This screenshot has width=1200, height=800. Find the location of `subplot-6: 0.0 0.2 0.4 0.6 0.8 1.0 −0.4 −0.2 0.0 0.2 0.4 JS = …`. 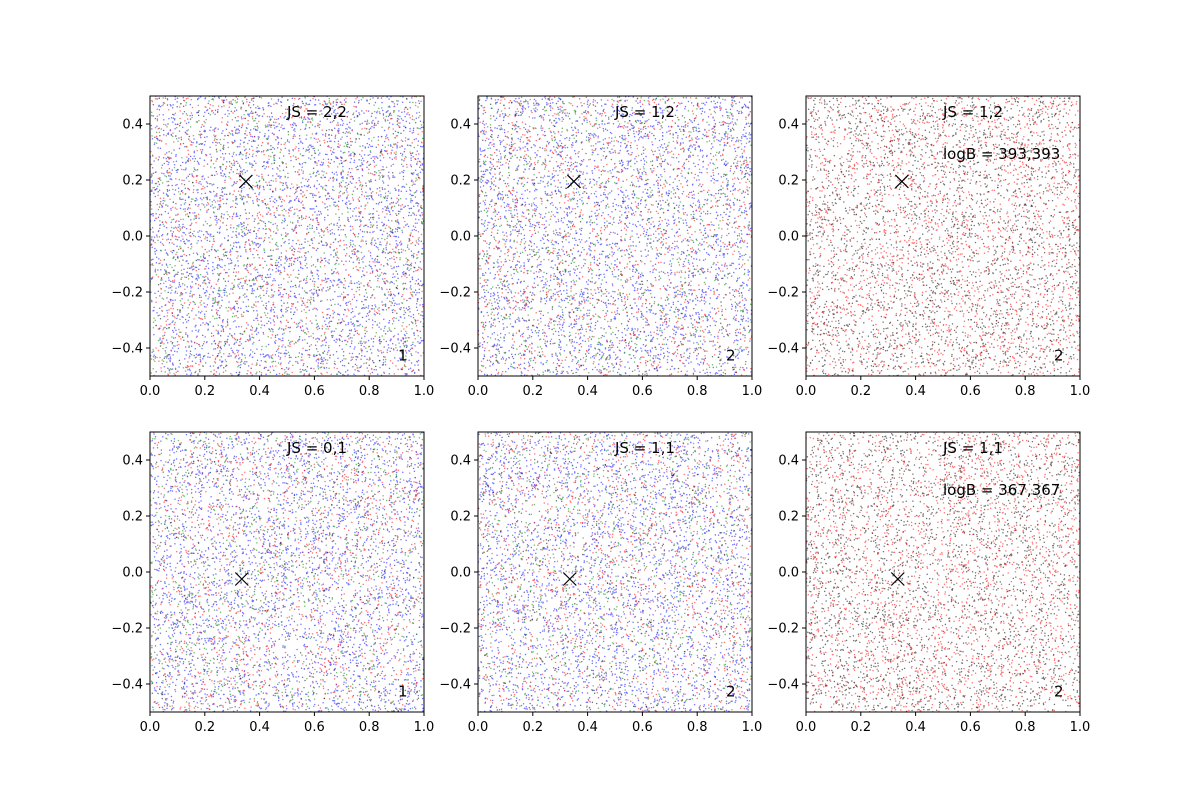

subplot-6: 0.0 0.2 0.4 0.6 0.8 1.0 −0.4 −0.2 0.0 0.2 0.4 JS = … is located at coordinates (929, 583).